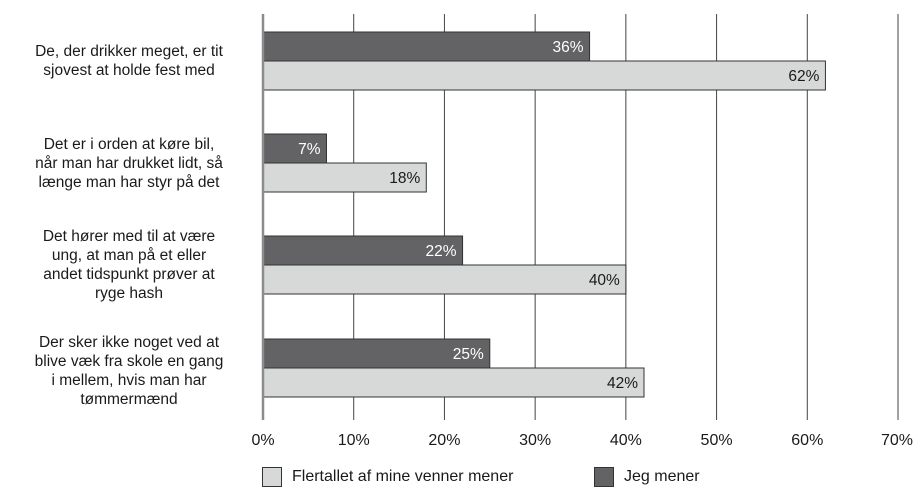 This screenshot has width=917, height=489. Describe the element at coordinates (604, 280) in the screenshot. I see `data-label: 40%` at that location.